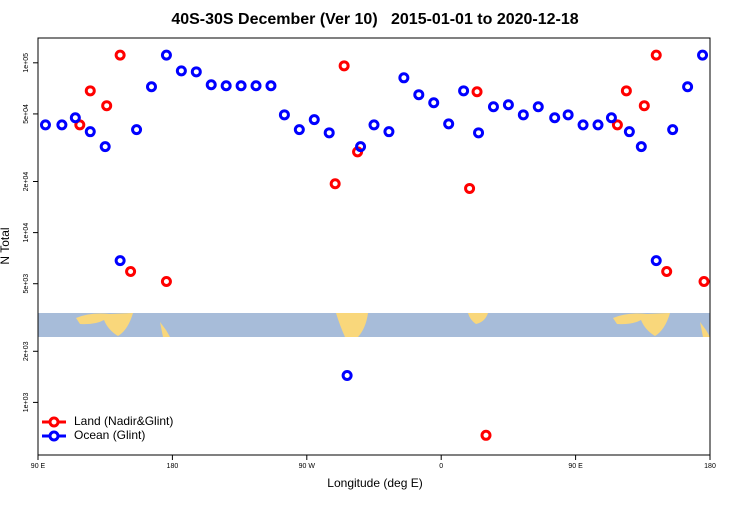 The width and height of the screenshot is (750, 505). I want to click on x-axis-label: Longitude (deg E), so click(374, 483).